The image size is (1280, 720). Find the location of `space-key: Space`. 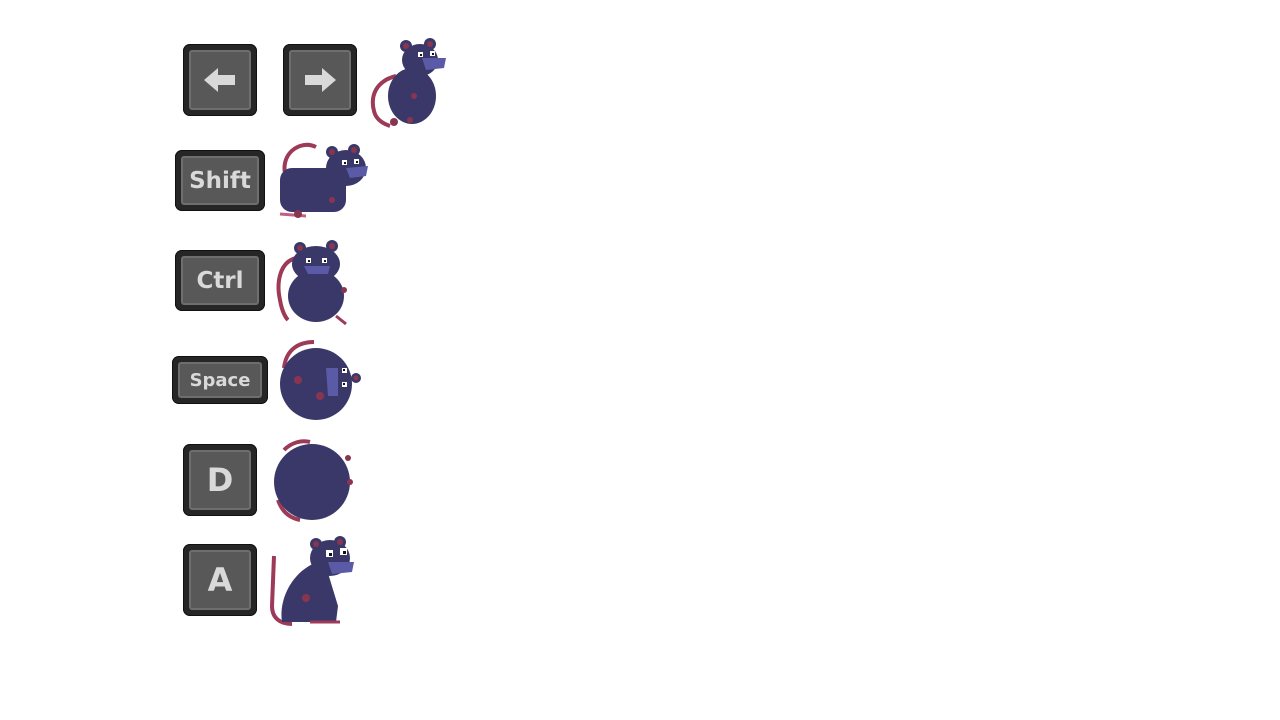

space-key: Space is located at coordinates (220, 380).